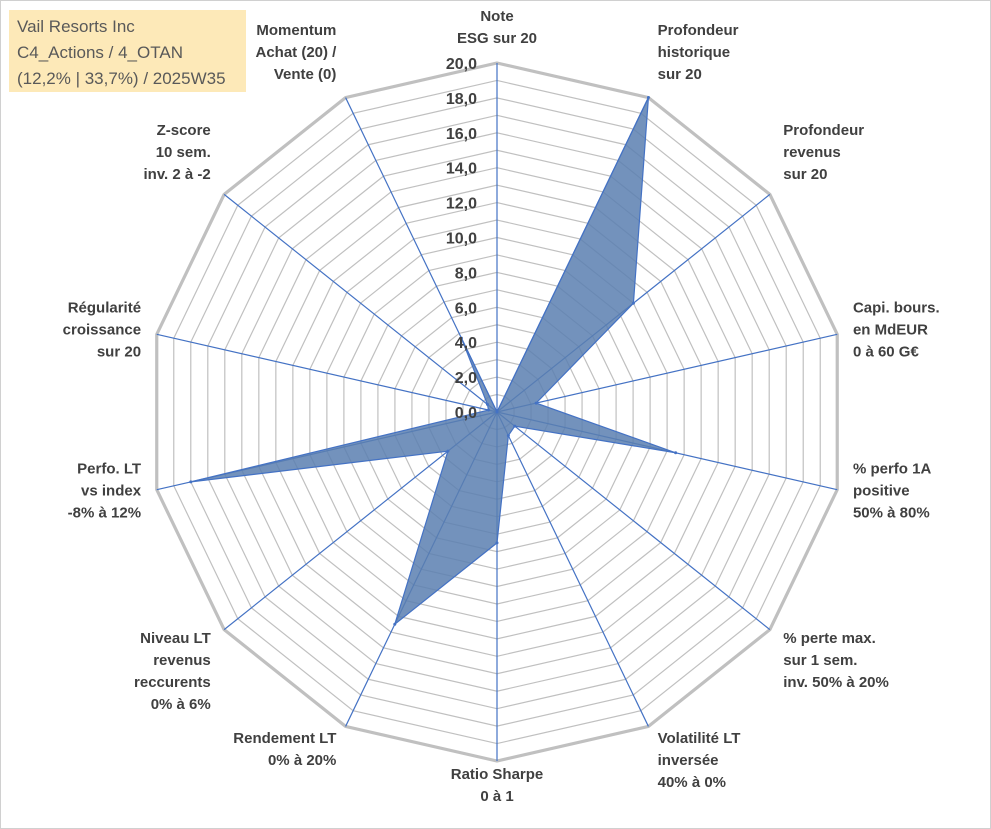 This screenshot has height=829, width=991. What do you see at coordinates (176, 174) in the screenshot?
I see `axis-label-line: inv. 2 à -2` at bounding box center [176, 174].